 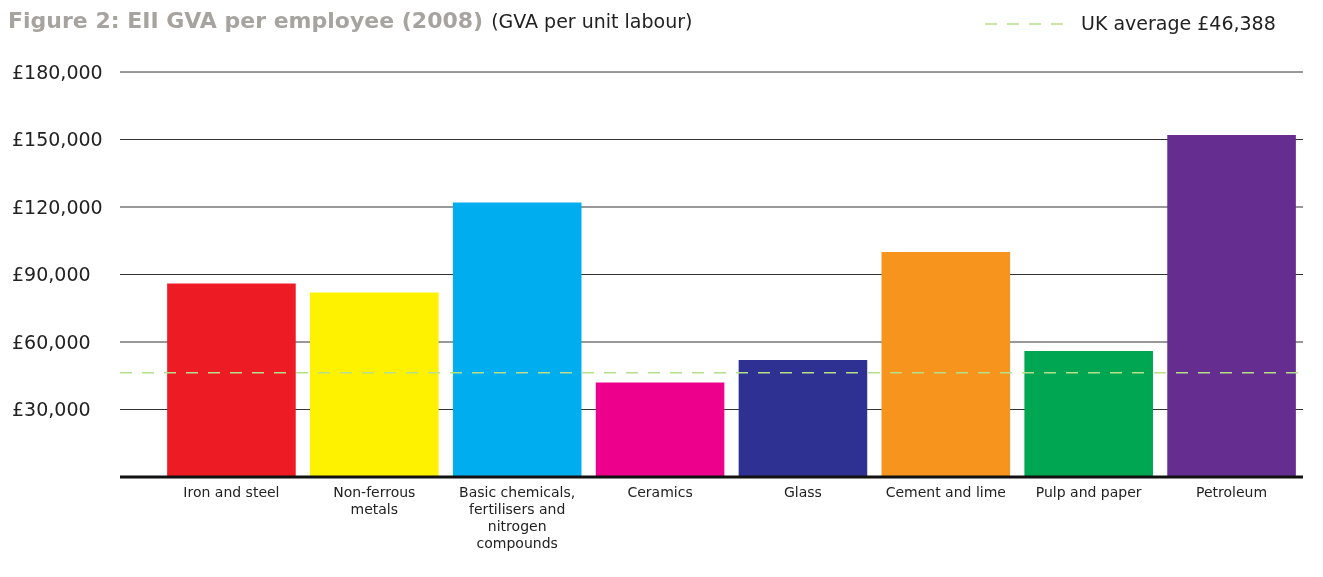 I want to click on x-tick-label: Ceramics, so click(x=660, y=492).